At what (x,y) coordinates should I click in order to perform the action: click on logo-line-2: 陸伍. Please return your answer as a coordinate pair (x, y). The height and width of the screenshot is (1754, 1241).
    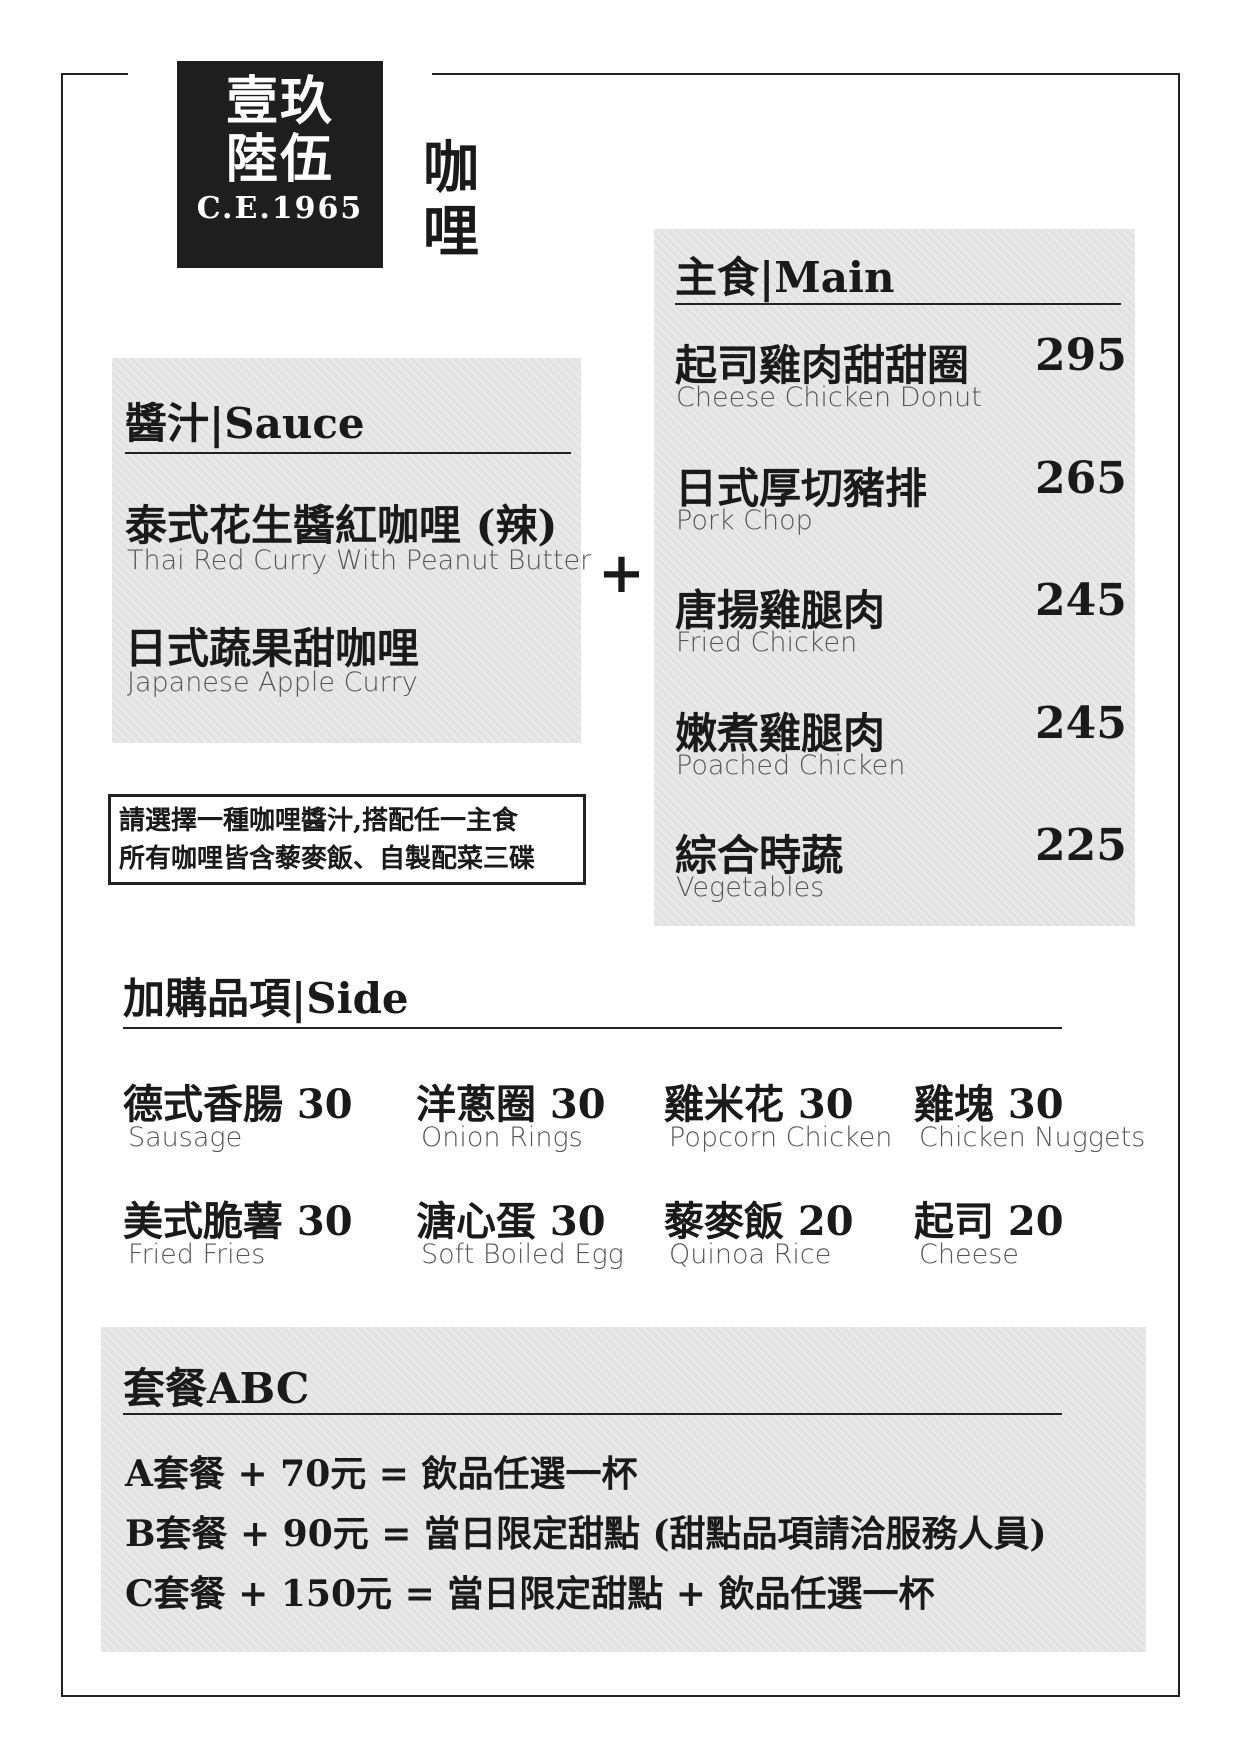
    Looking at the image, I should click on (279, 159).